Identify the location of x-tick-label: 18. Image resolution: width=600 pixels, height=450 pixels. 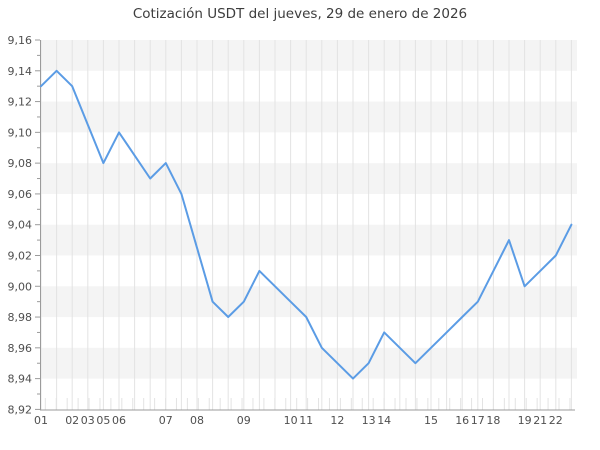
(493, 420).